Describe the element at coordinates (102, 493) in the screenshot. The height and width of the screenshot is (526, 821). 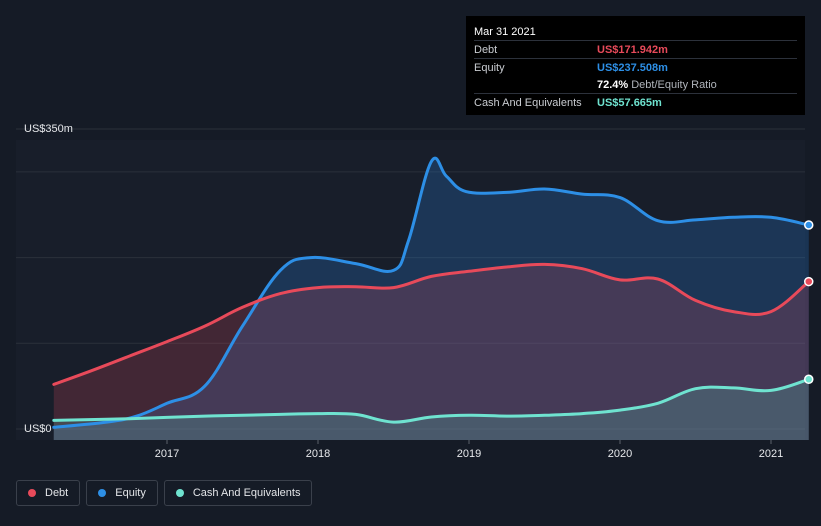
I see `legend-equity-dot-icon` at that location.